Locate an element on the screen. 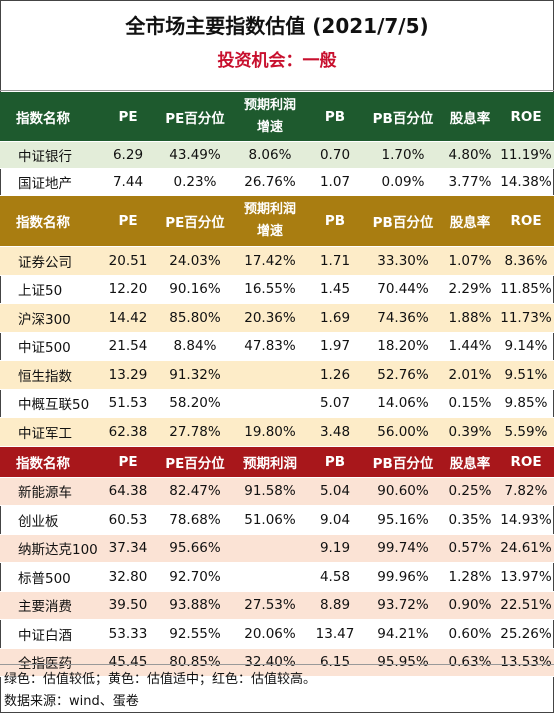 Image resolution: width=554 pixels, height=713 pixels. pb-cell: 1.69 is located at coordinates (335, 318).